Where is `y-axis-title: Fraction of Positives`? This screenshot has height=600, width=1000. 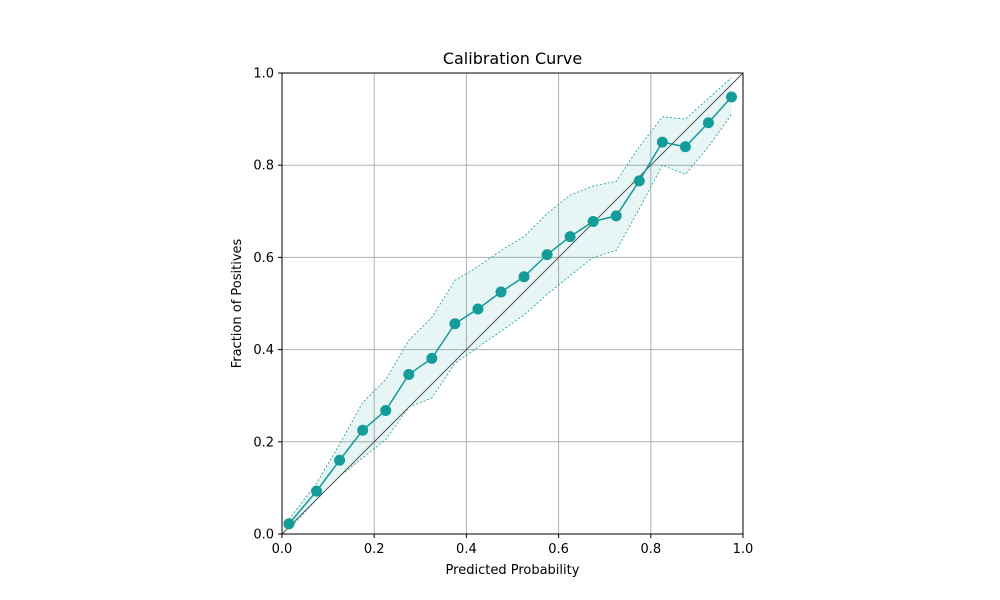
y-axis-title: Fraction of Positives is located at coordinates (237, 303).